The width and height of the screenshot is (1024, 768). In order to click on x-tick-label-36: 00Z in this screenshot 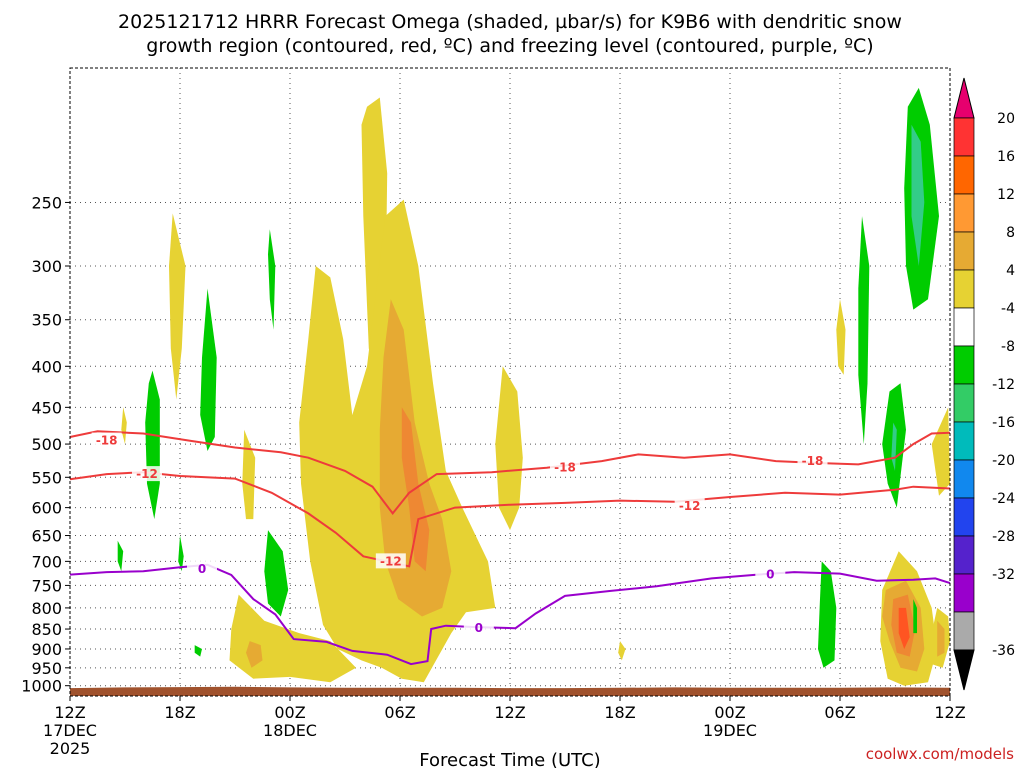, I will do `click(729, 712)`.